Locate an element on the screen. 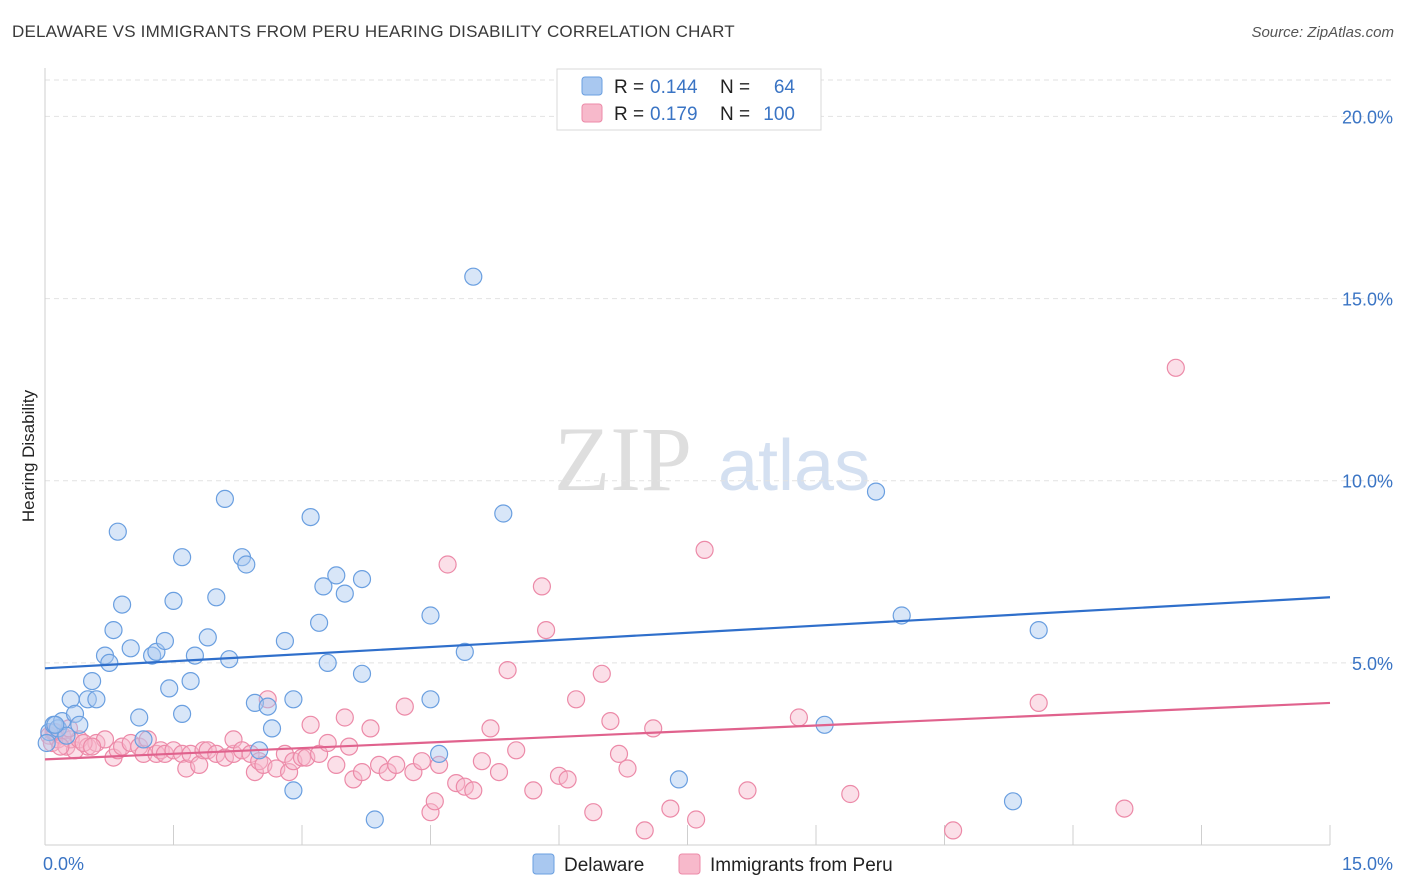 The height and width of the screenshot is (892, 1406). y-tick-label-2: 15.0% is located at coordinates (1367, 300).